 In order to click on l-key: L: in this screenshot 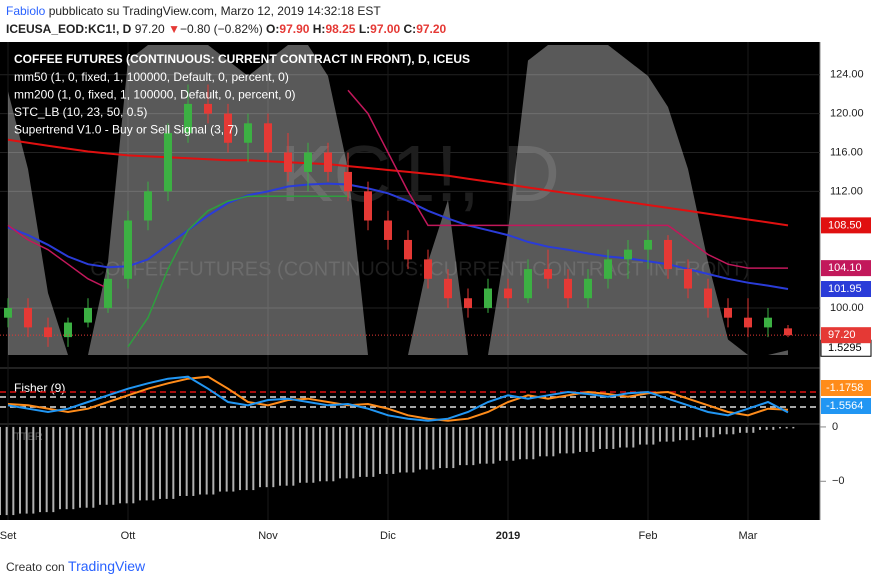, I will do `click(364, 29)`.